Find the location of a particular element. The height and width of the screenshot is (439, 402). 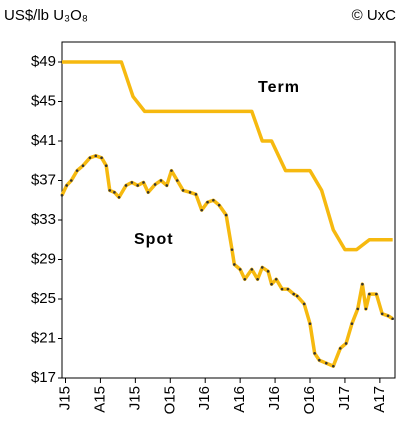

y-tick-label: $37 is located at coordinates (43, 179).